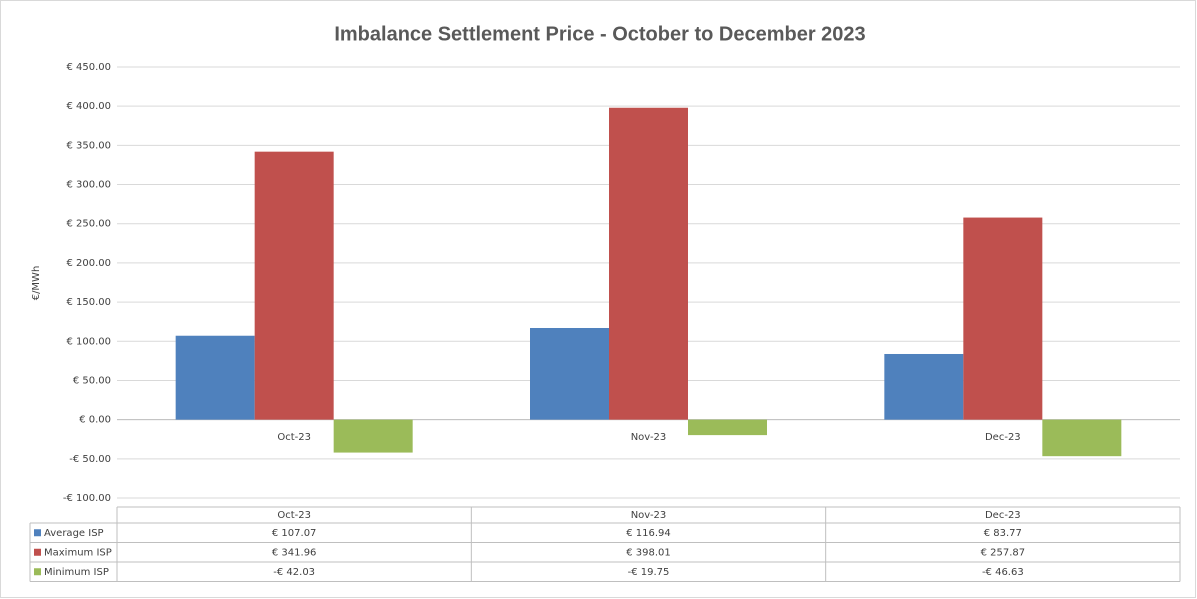 The height and width of the screenshot is (599, 1197). What do you see at coordinates (294, 552) in the screenshot?
I see `table-cell: € 341.96` at bounding box center [294, 552].